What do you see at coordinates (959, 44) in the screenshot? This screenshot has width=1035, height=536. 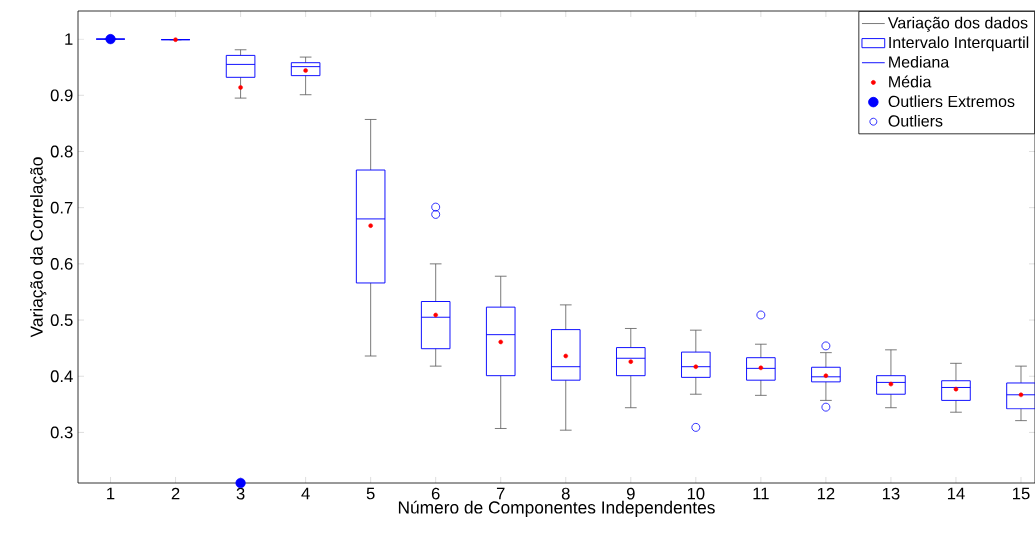 I see `annotation: Intervalo Interquartil` at bounding box center [959, 44].